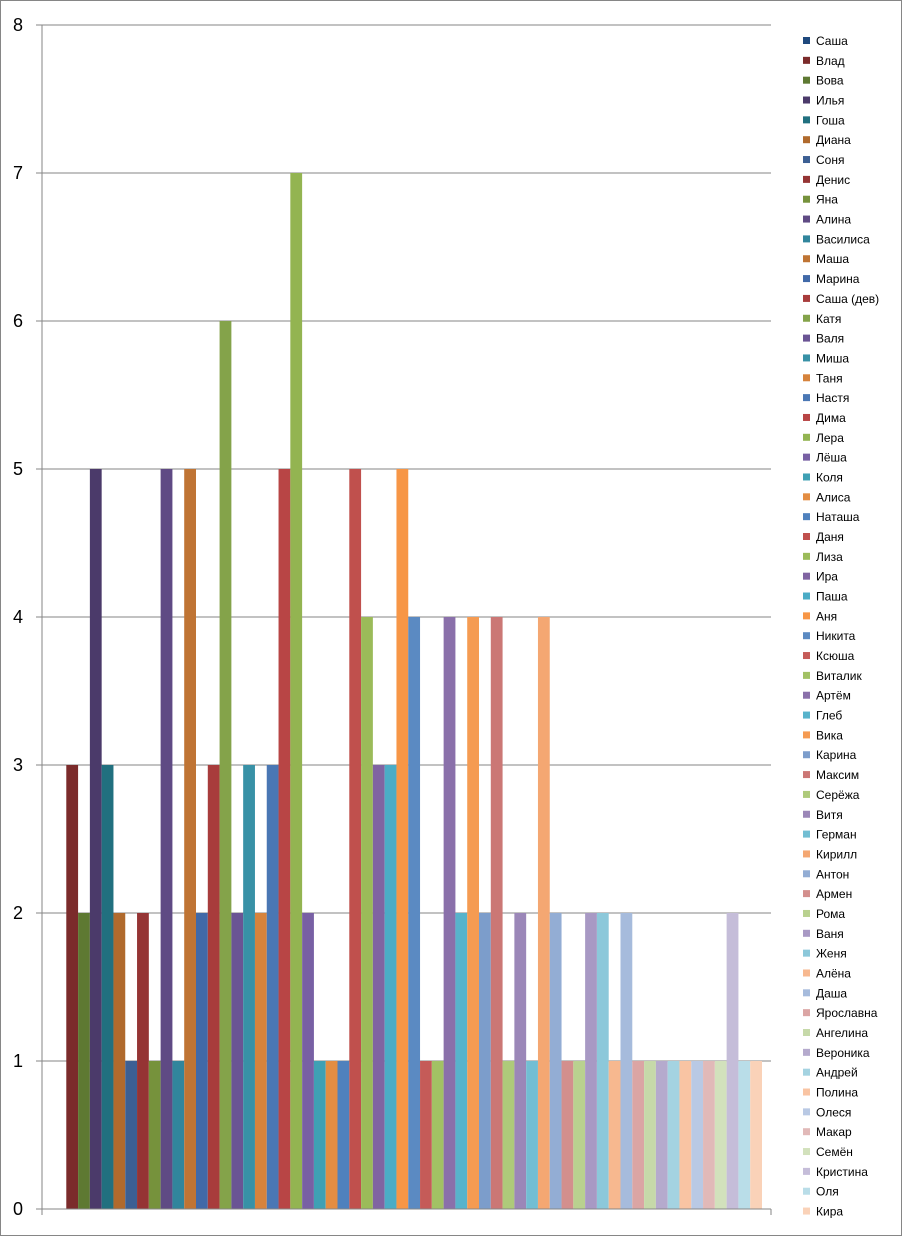  I want to click on y-tick-label: 4, so click(18, 617).